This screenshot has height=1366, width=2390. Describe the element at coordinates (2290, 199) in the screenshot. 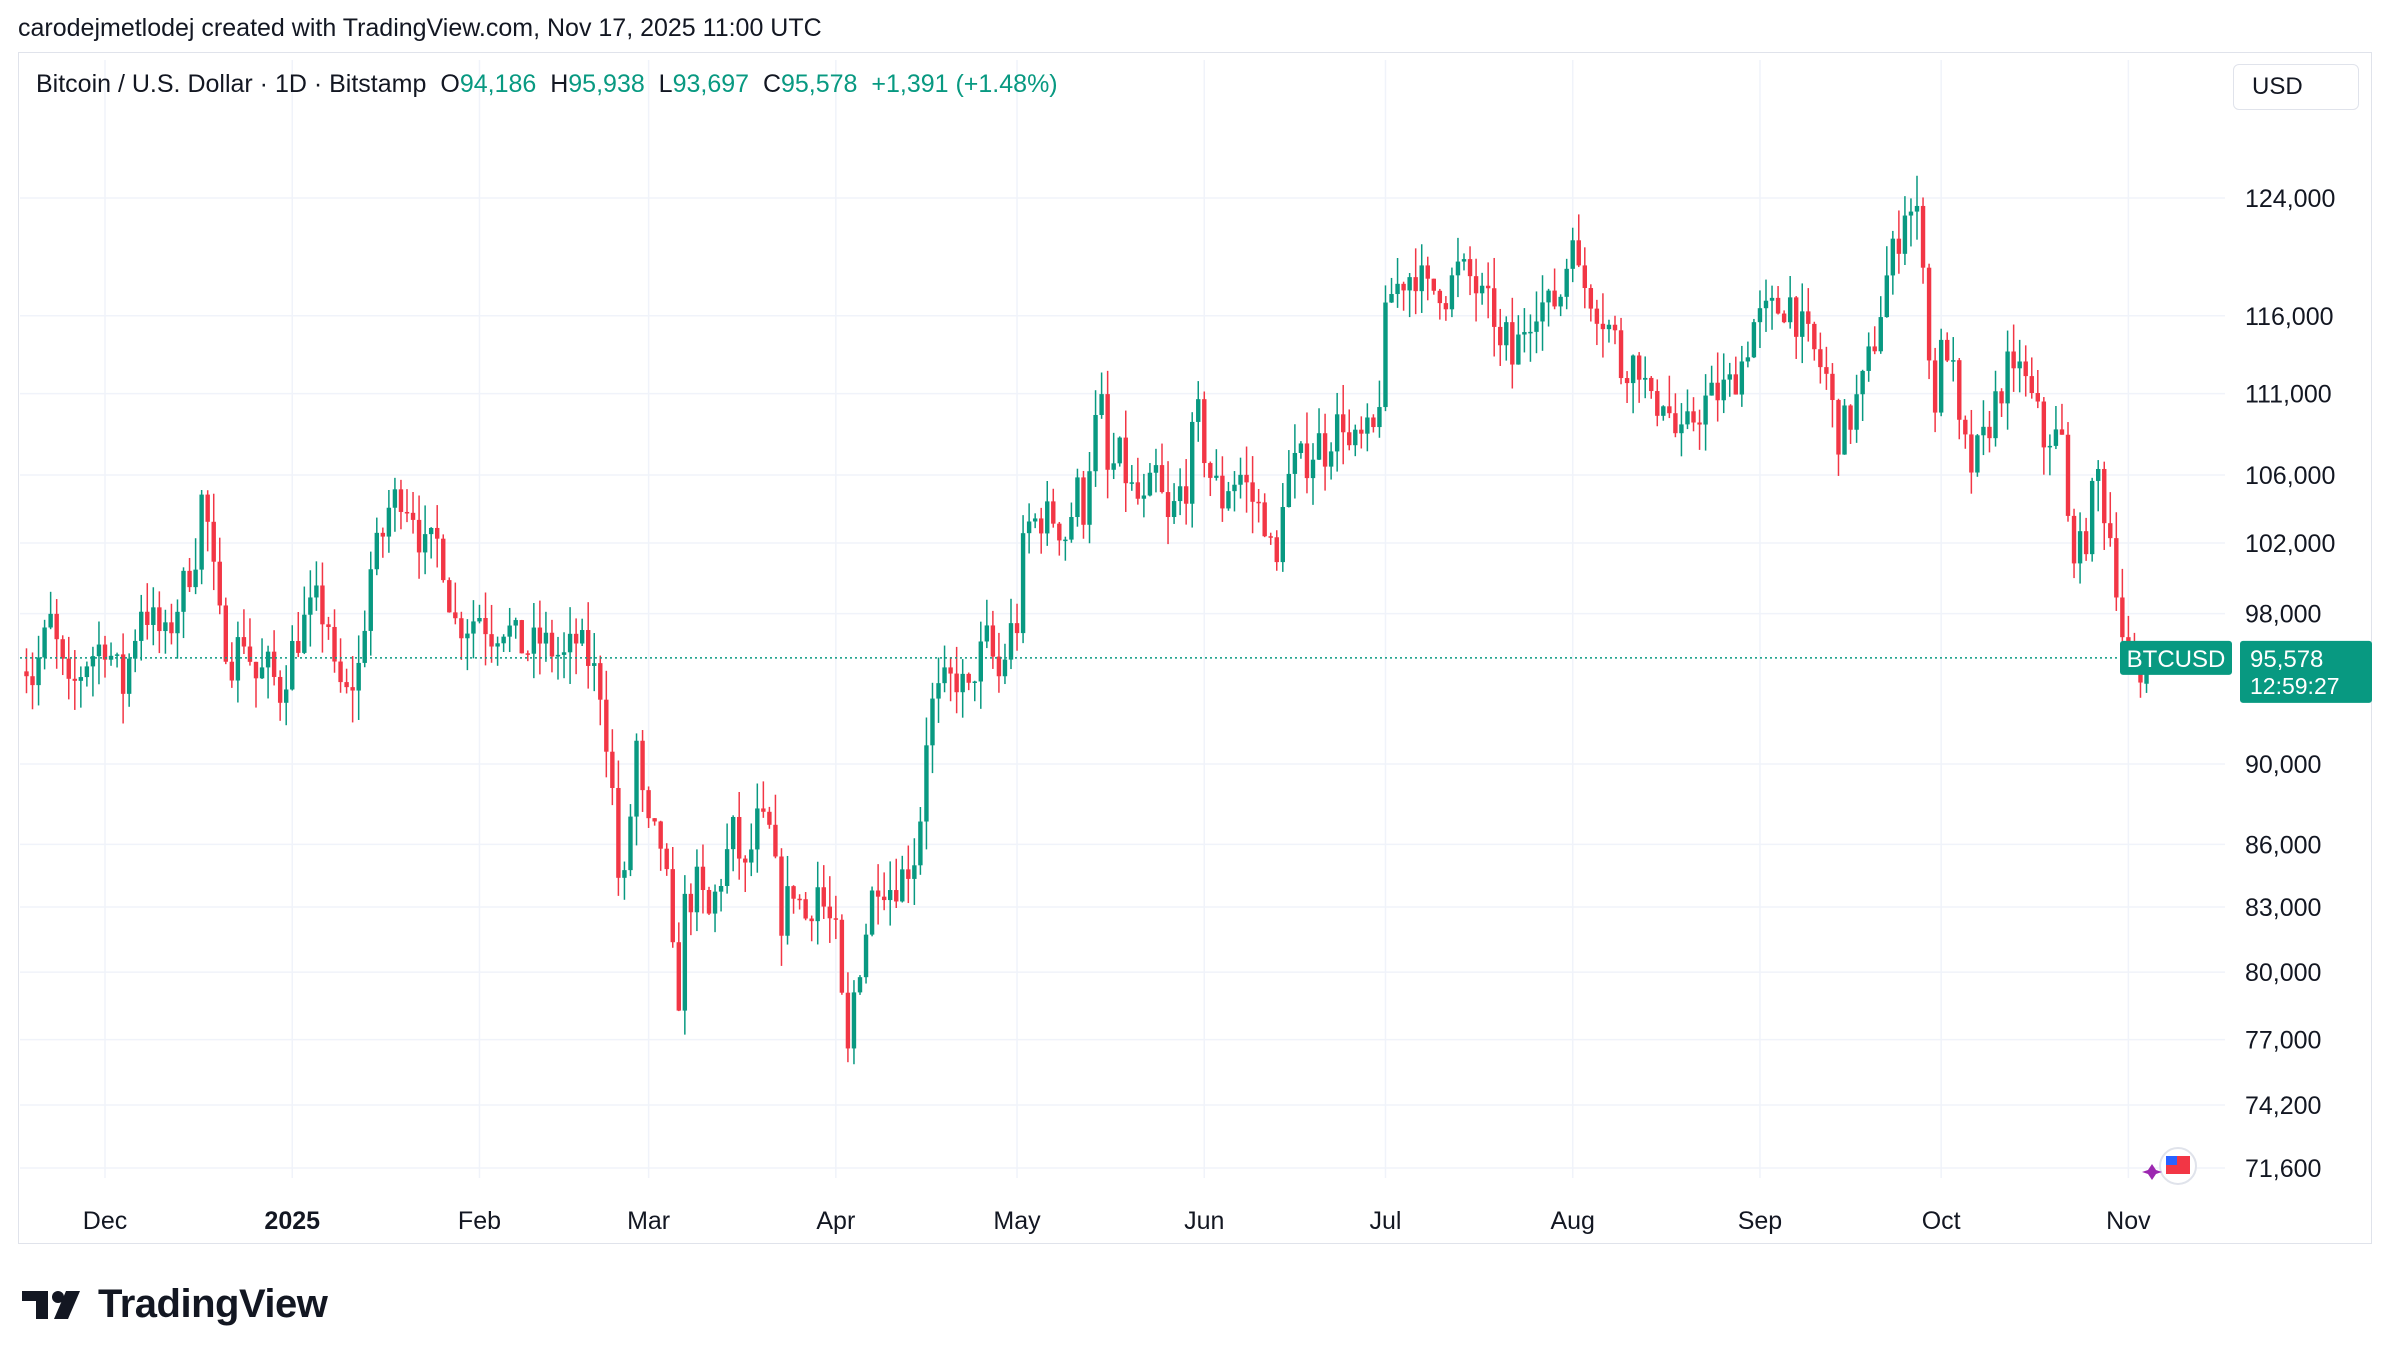

I see `y-tick-label: 124,000` at that location.